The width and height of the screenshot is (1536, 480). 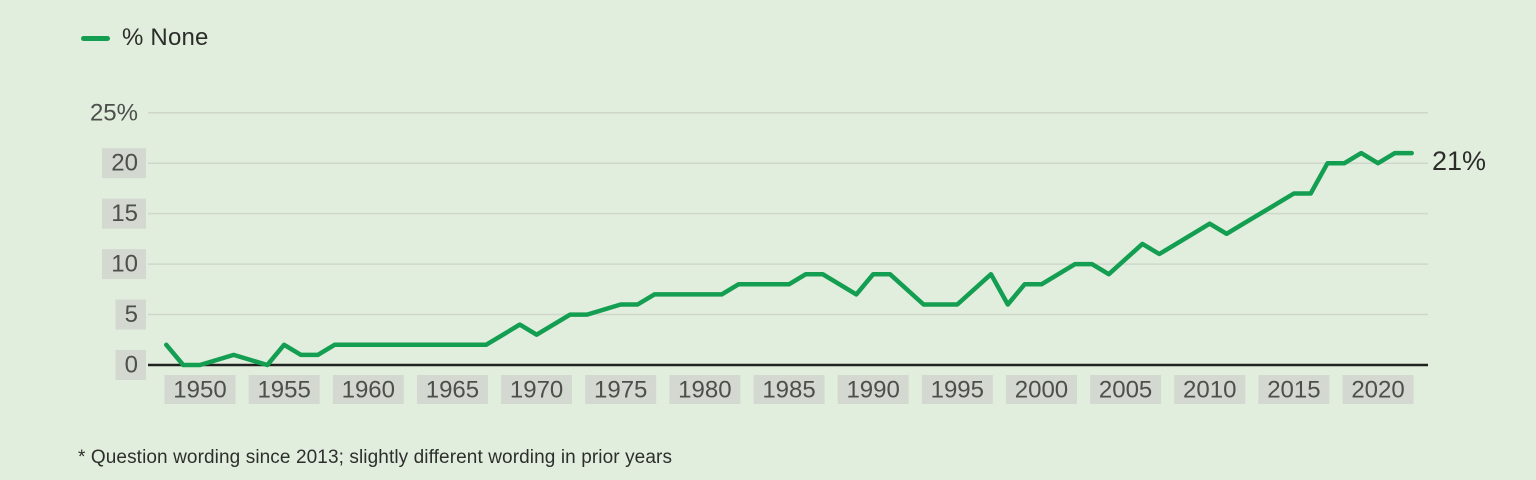 What do you see at coordinates (114, 112) in the screenshot?
I see `y-tick-label-25: 25%` at bounding box center [114, 112].